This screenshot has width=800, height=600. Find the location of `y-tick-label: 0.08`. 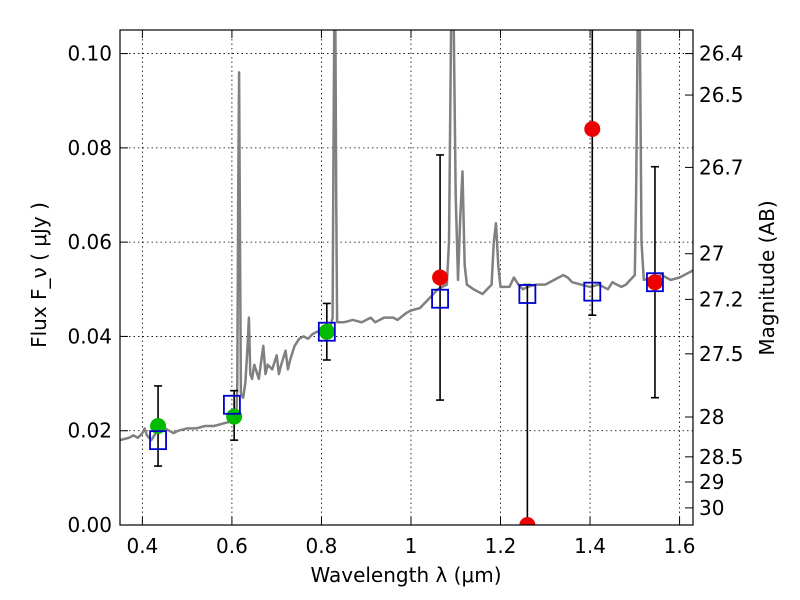

y-tick-label: 0.08 is located at coordinates (89, 148).